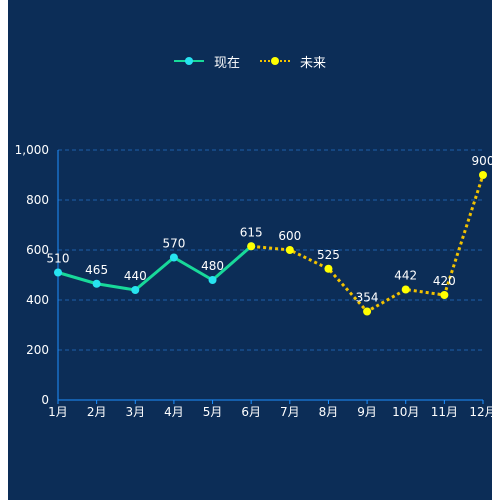 Image resolution: width=500 pixels, height=500 pixels. Describe the element at coordinates (328, 255) in the screenshot. I see `data-label: 525` at that location.